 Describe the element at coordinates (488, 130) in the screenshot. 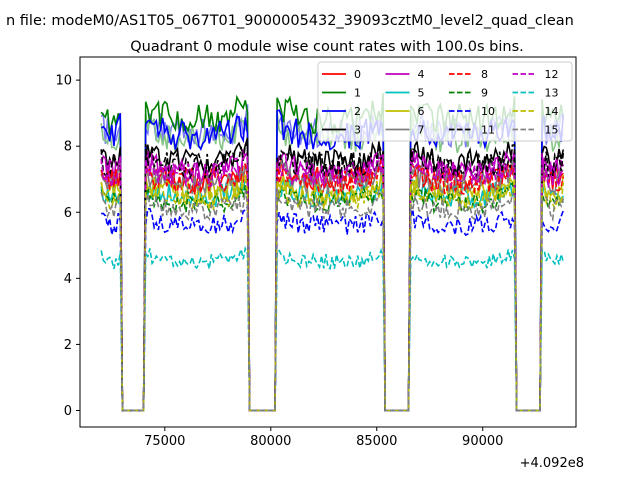

I see `legend-label-11: 11` at that location.